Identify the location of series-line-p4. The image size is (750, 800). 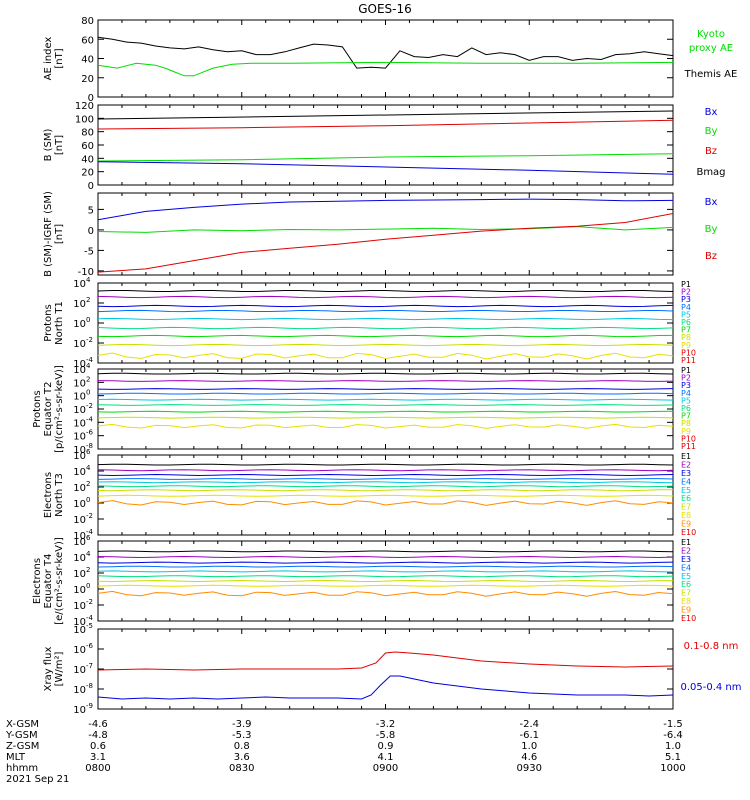
(385, 311).